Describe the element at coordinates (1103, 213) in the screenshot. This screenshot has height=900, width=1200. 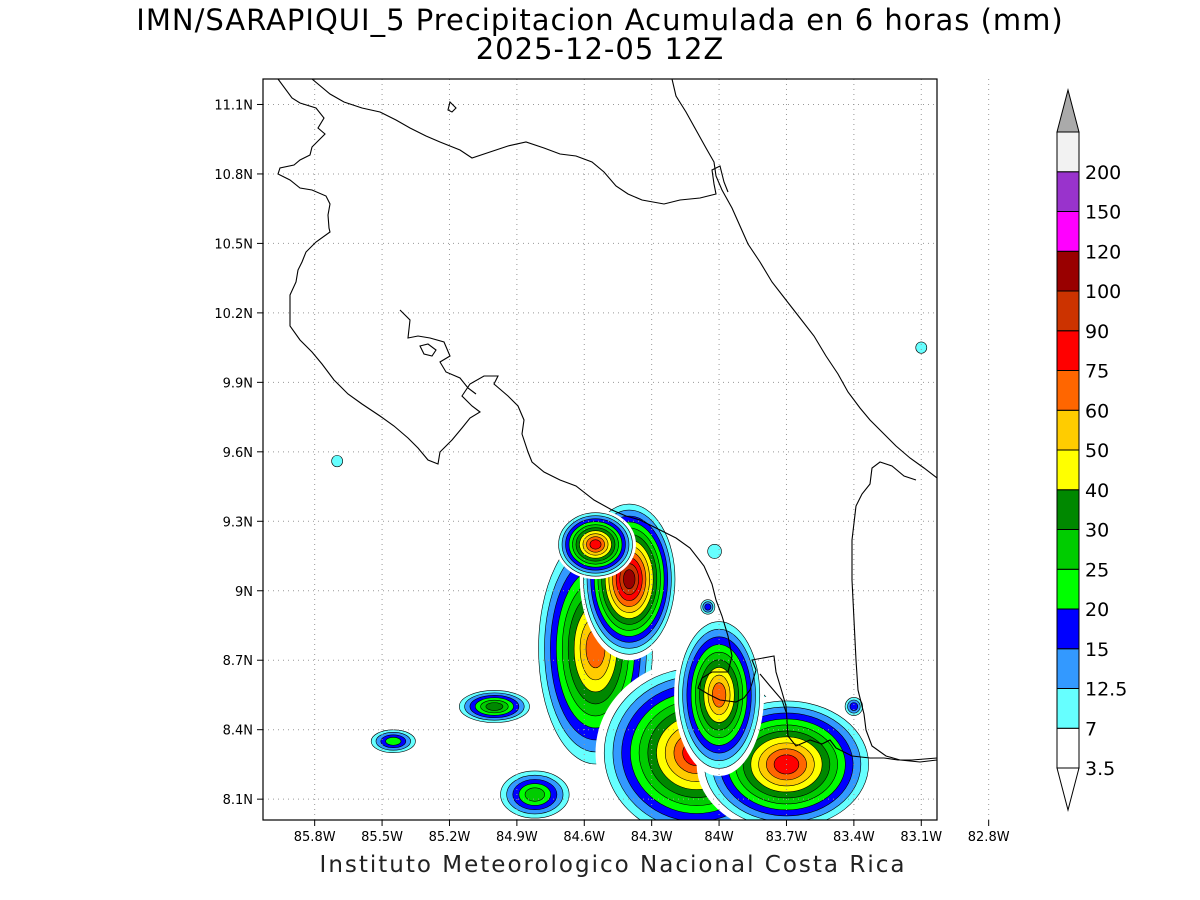
I see `colorbar-label-14: 150` at that location.